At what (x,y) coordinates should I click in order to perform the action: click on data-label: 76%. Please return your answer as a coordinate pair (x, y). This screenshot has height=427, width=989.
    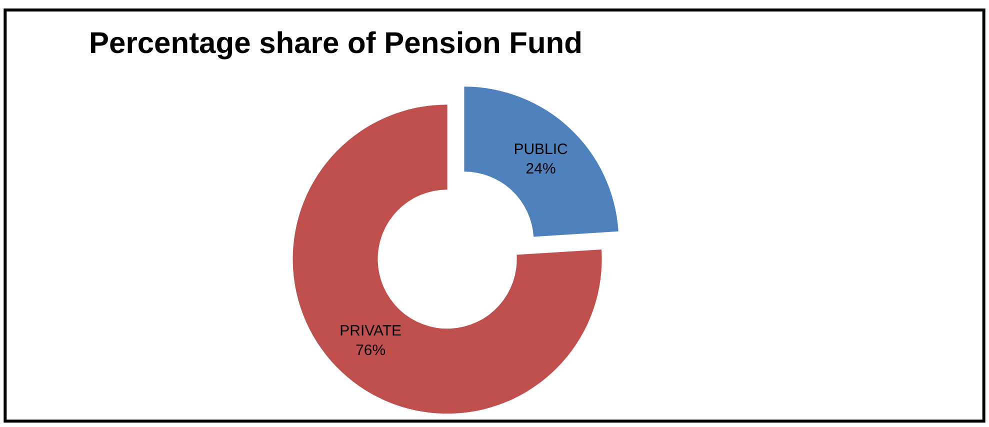
    Looking at the image, I should click on (371, 351).